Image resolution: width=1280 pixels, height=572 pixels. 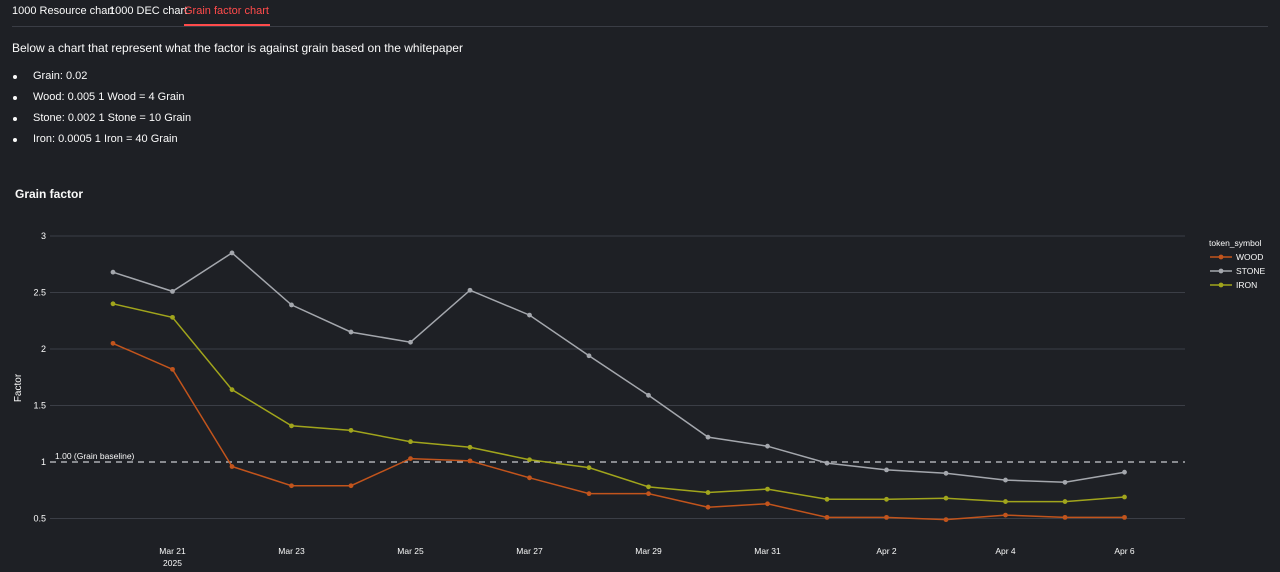 I want to click on legend-label-stone: STONE, so click(x=1250, y=271).